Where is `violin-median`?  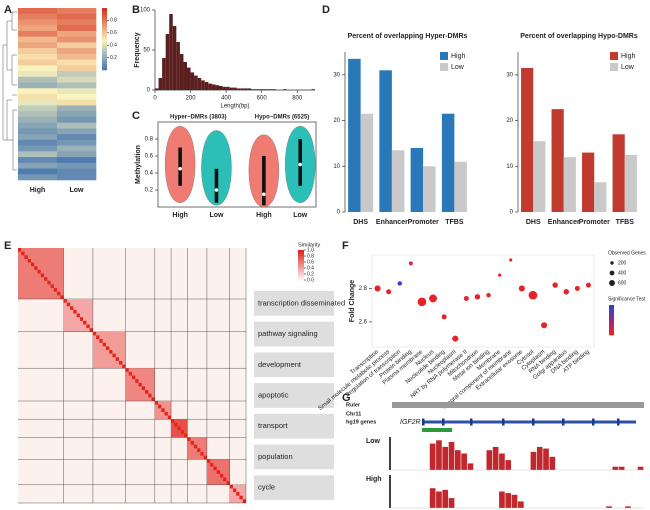
violin-median is located at coordinates (264, 194).